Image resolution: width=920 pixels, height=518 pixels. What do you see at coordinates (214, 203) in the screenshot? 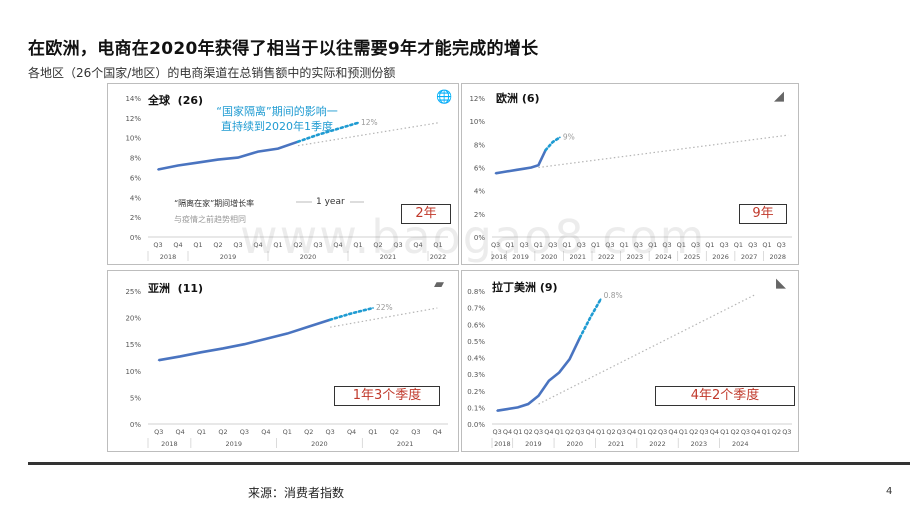
I see `legend-growth: “隔离在家”期间增长率` at bounding box center [214, 203].